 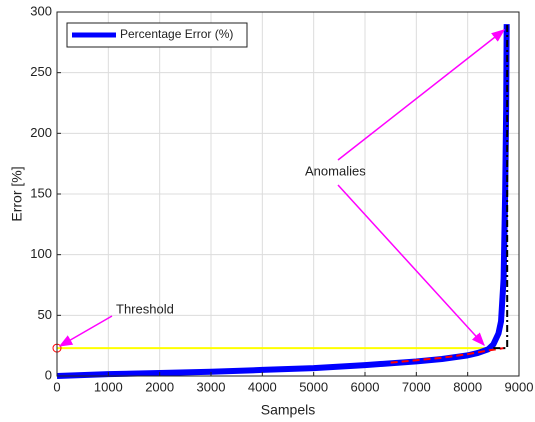 I want to click on x-tick-label: 6000, so click(x=365, y=386).